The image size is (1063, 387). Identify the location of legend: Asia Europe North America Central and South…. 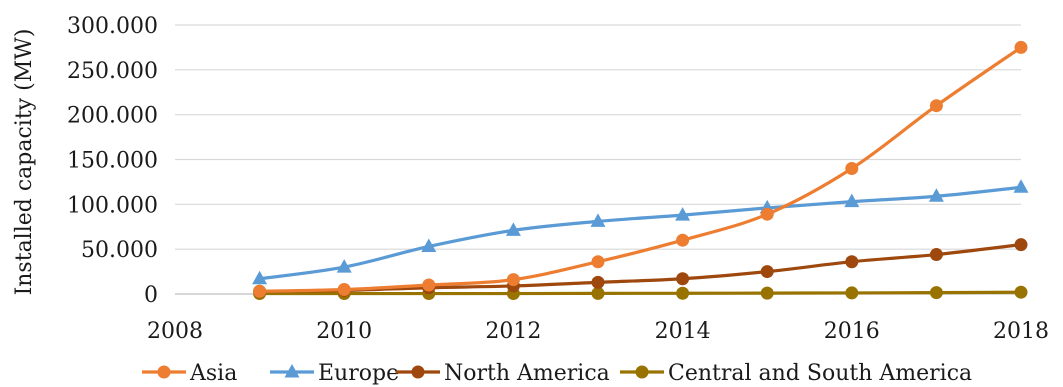
(557, 373).